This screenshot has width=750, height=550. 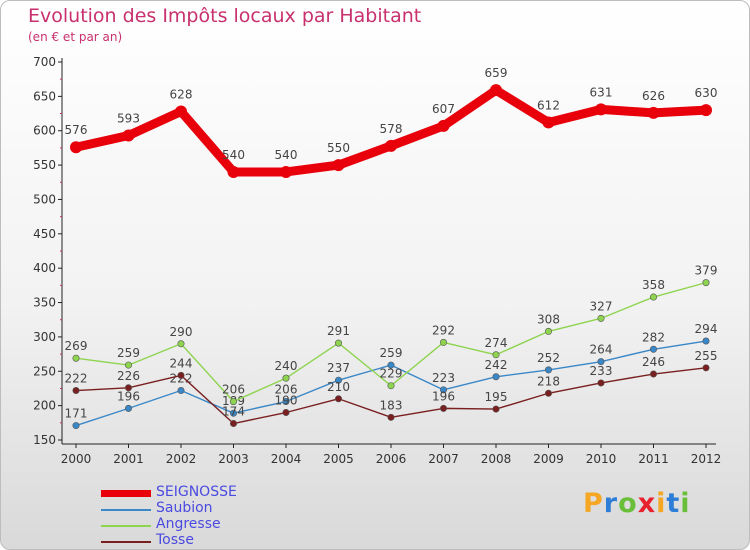 I want to click on data-label: 630, so click(x=706, y=93).